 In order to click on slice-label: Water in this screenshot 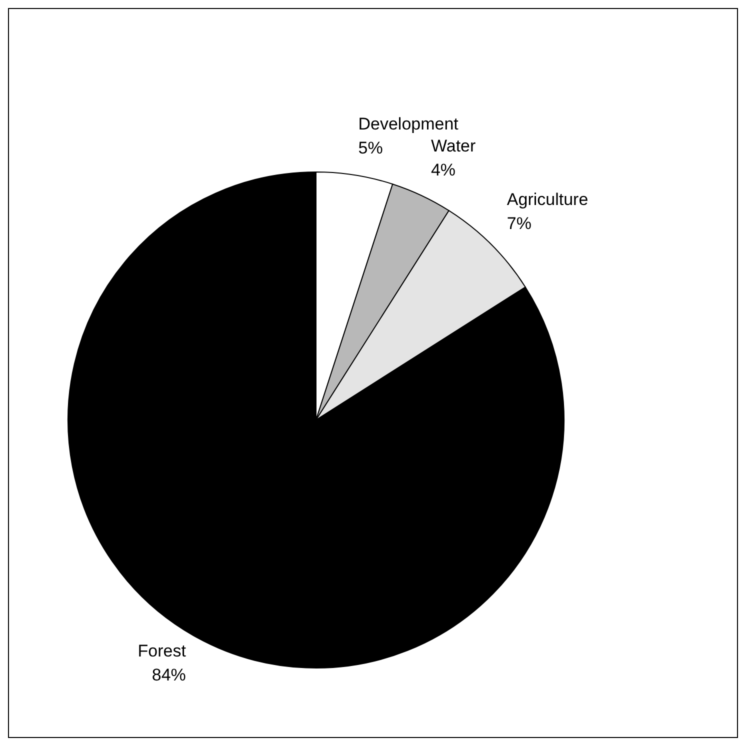, I will do `click(453, 146)`.